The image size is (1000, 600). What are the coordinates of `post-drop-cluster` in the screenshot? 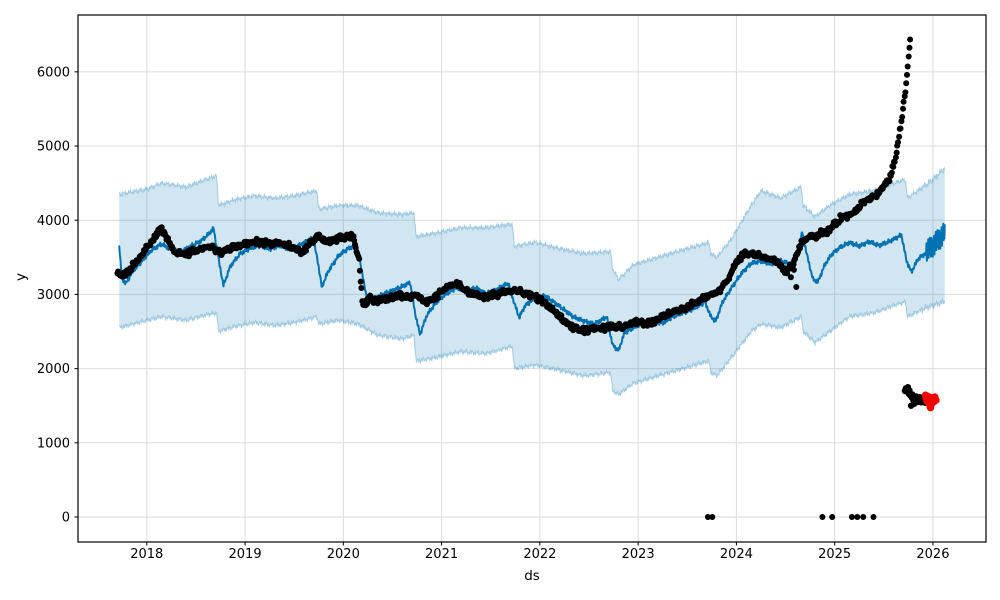 It's located at (915, 396).